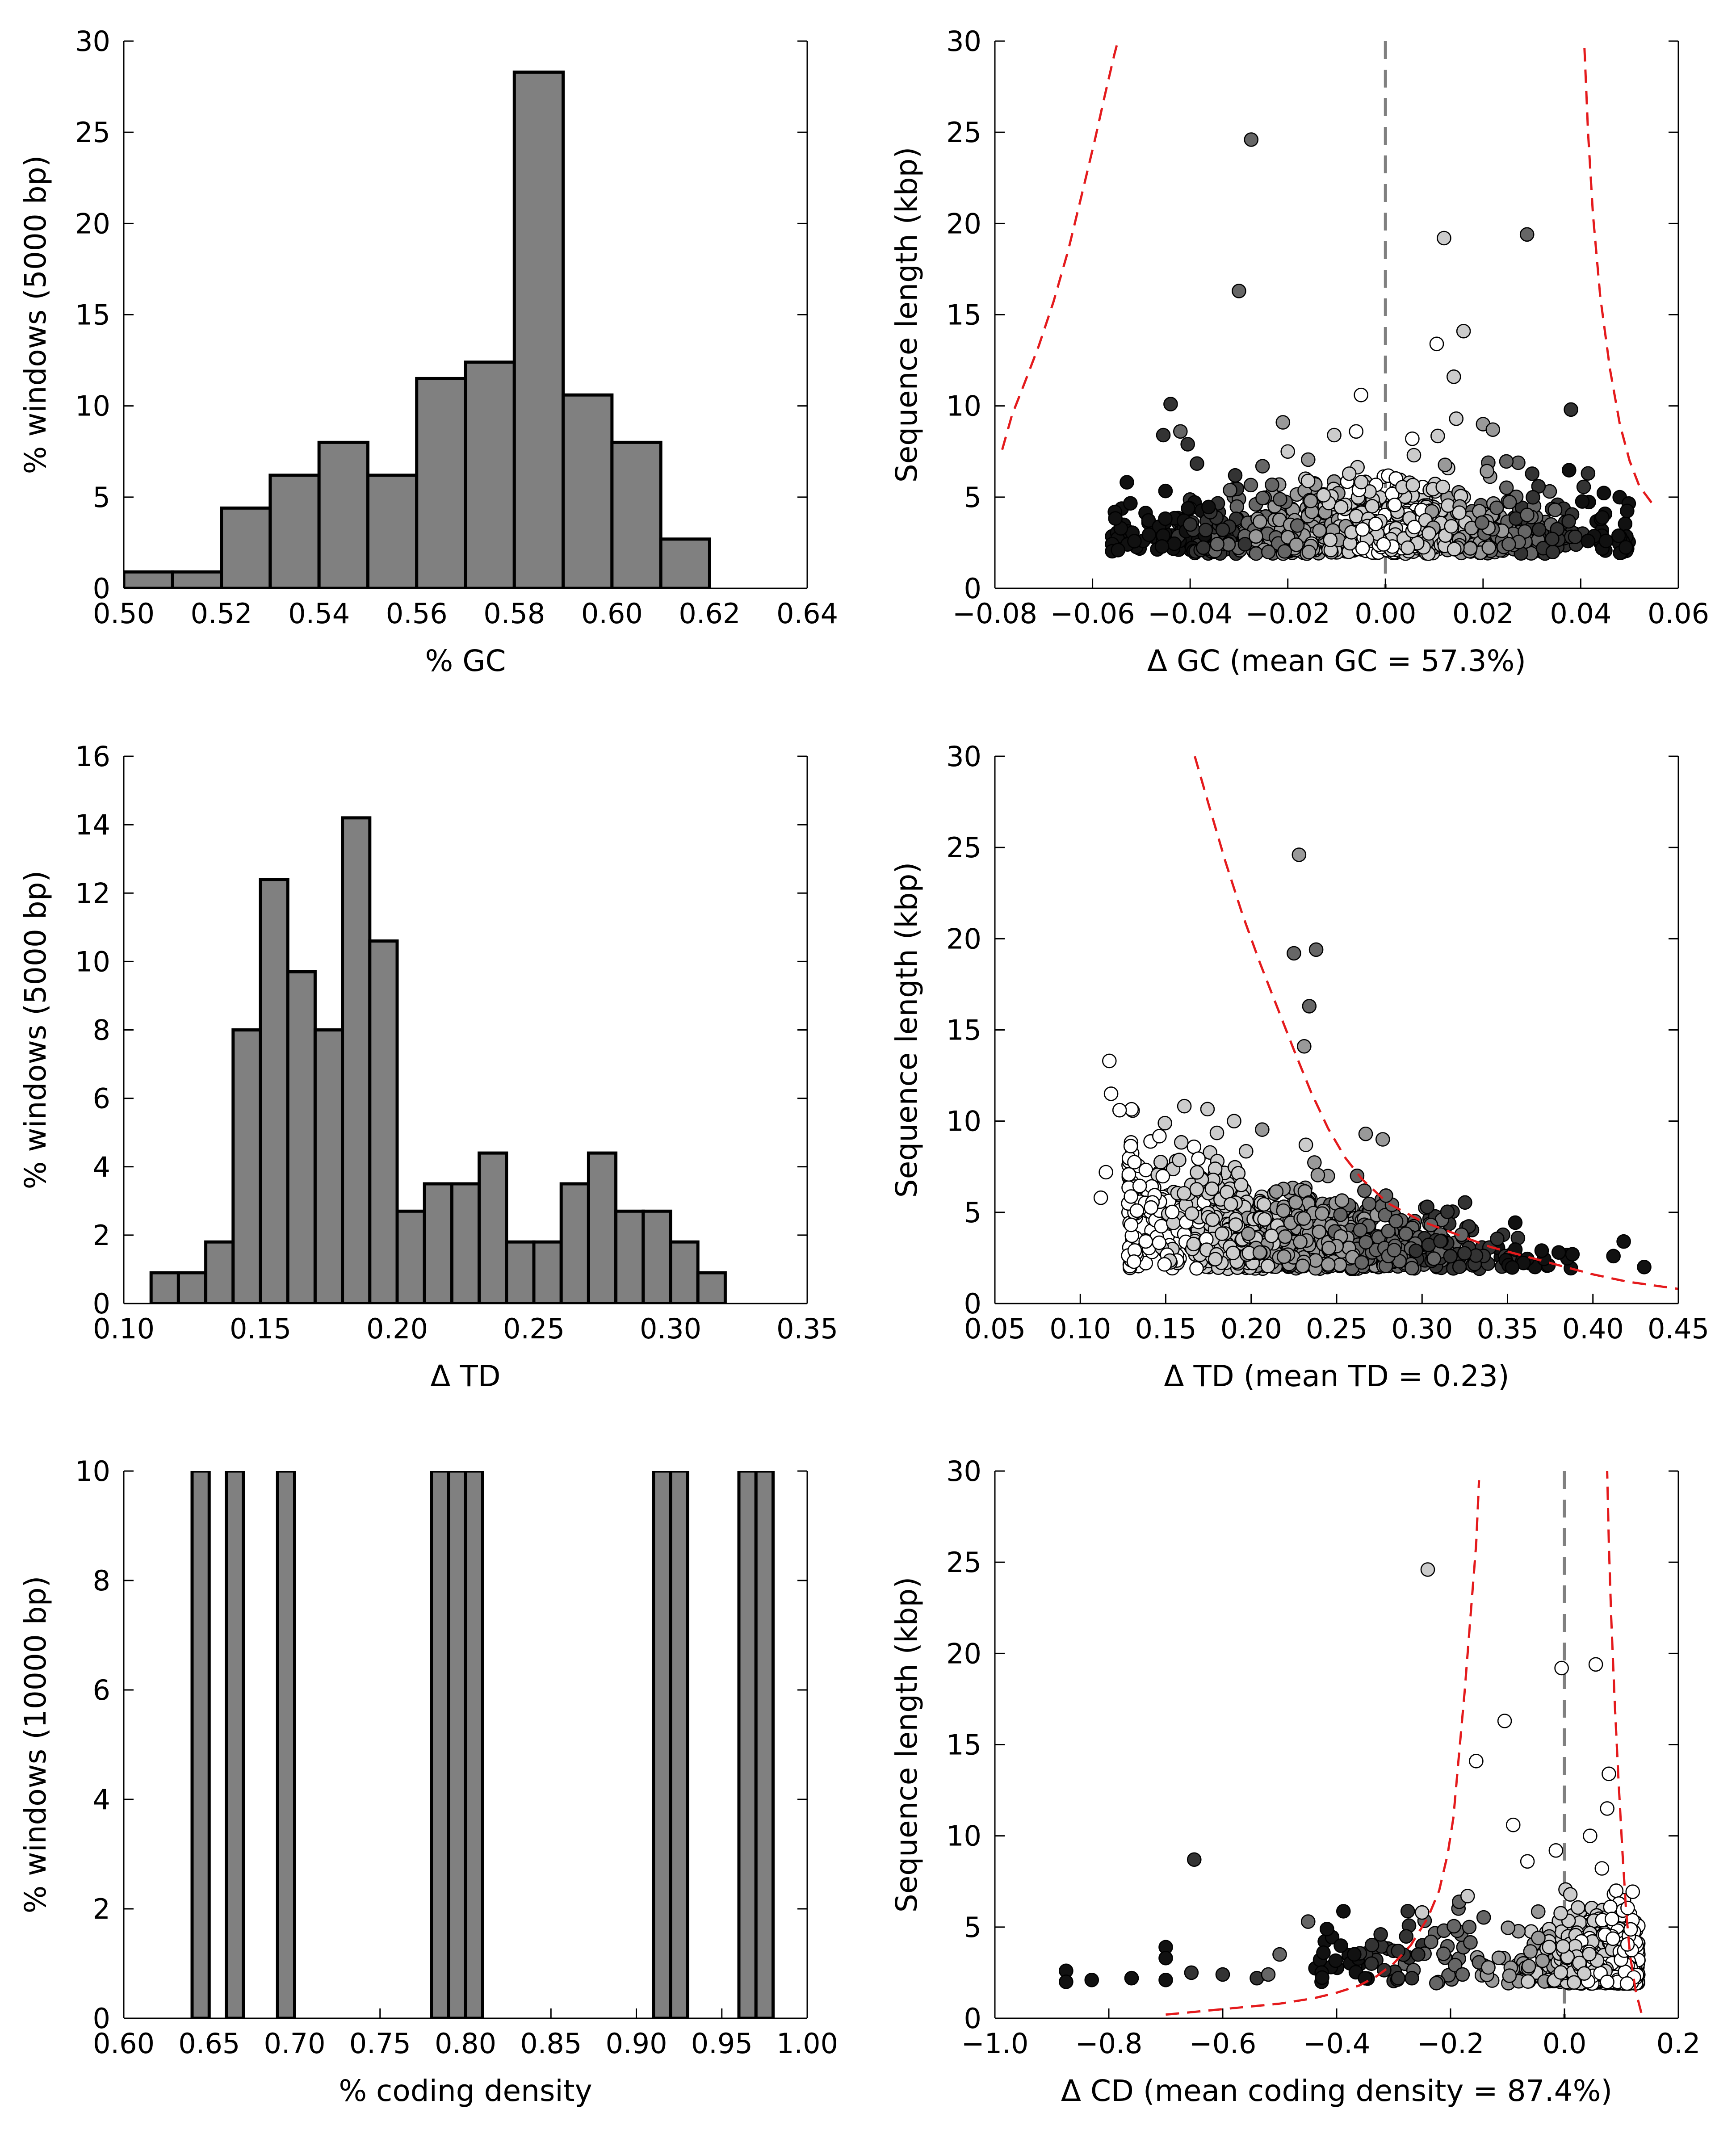 The image size is (1736, 2138). What do you see at coordinates (1593, 1329) in the screenshot?
I see `x-tick-label: 0.40` at bounding box center [1593, 1329].